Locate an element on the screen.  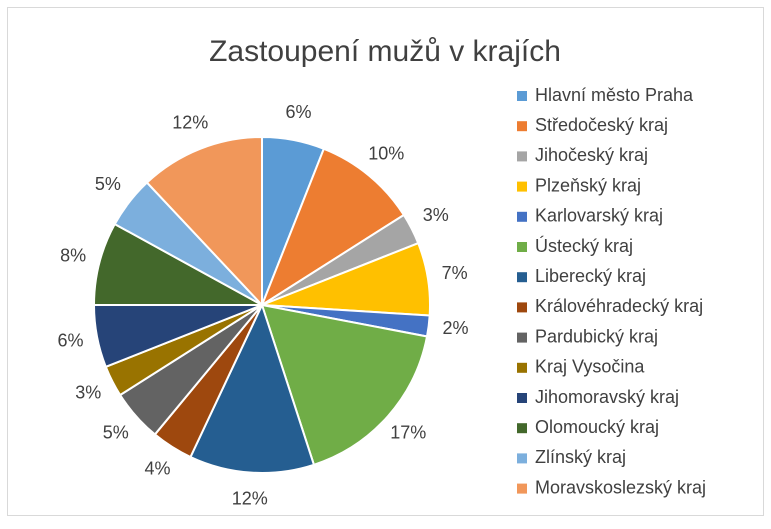
legend-label: Královéhradecký kraj is located at coordinates (619, 306).